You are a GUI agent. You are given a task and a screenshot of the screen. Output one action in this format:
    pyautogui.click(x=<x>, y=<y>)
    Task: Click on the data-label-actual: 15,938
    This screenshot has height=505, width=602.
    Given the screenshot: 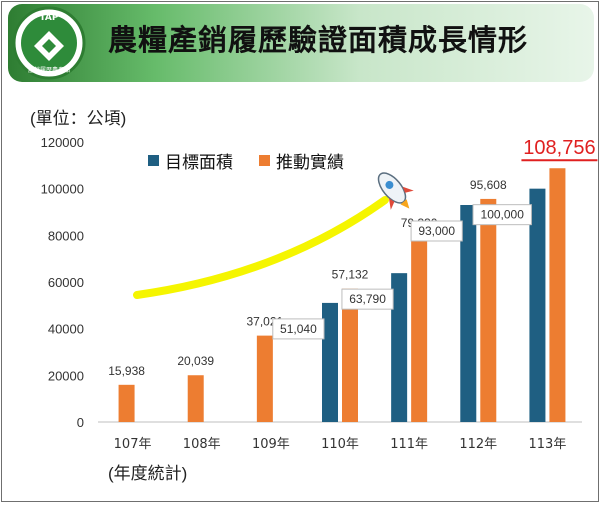 What is the action you would take?
    pyautogui.click(x=126, y=371)
    